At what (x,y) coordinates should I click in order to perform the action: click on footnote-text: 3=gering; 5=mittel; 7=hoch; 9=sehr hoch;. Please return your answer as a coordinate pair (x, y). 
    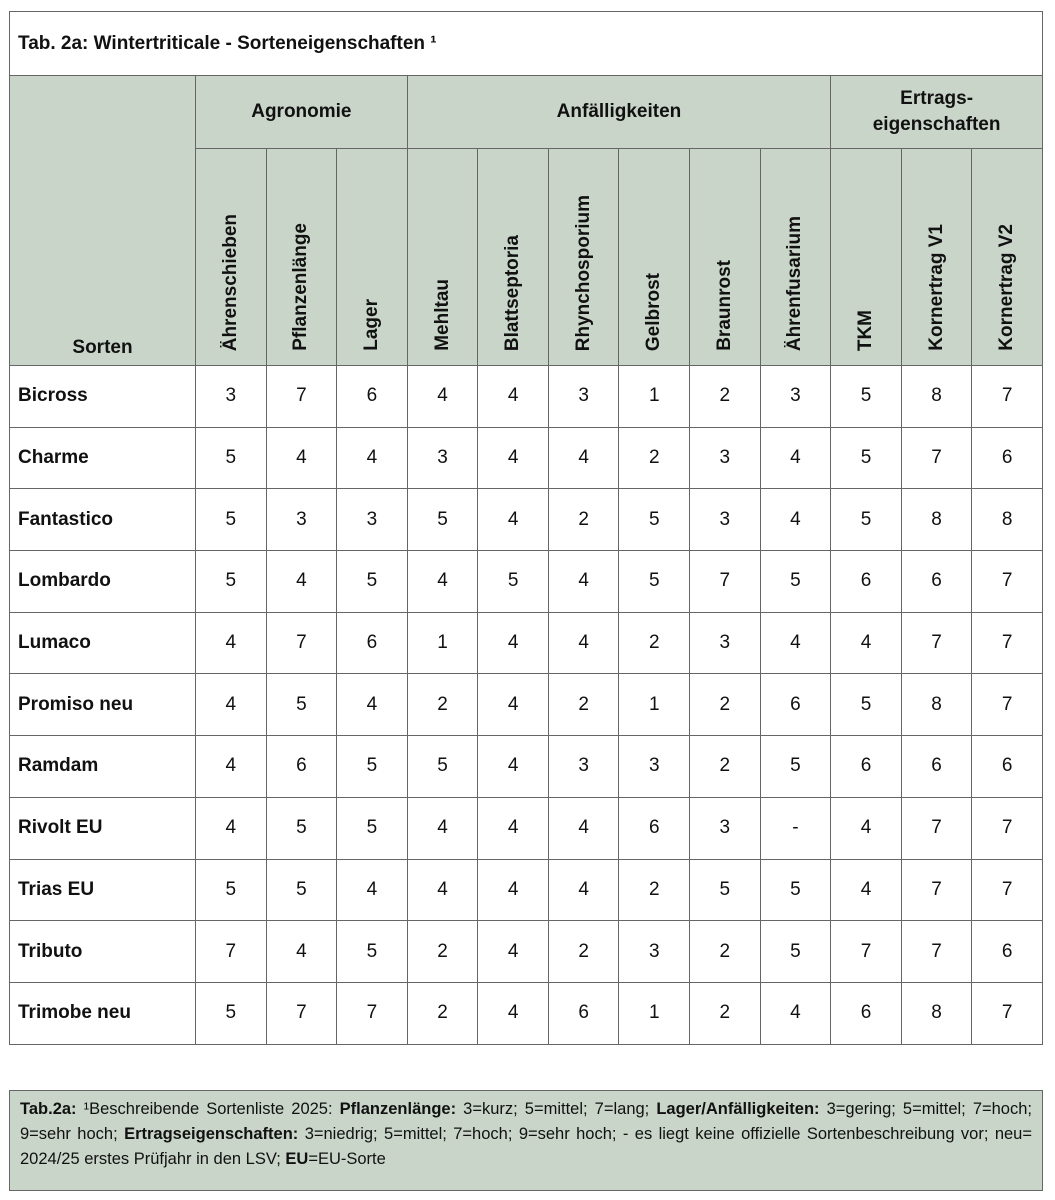
    Looking at the image, I should click on (526, 1121).